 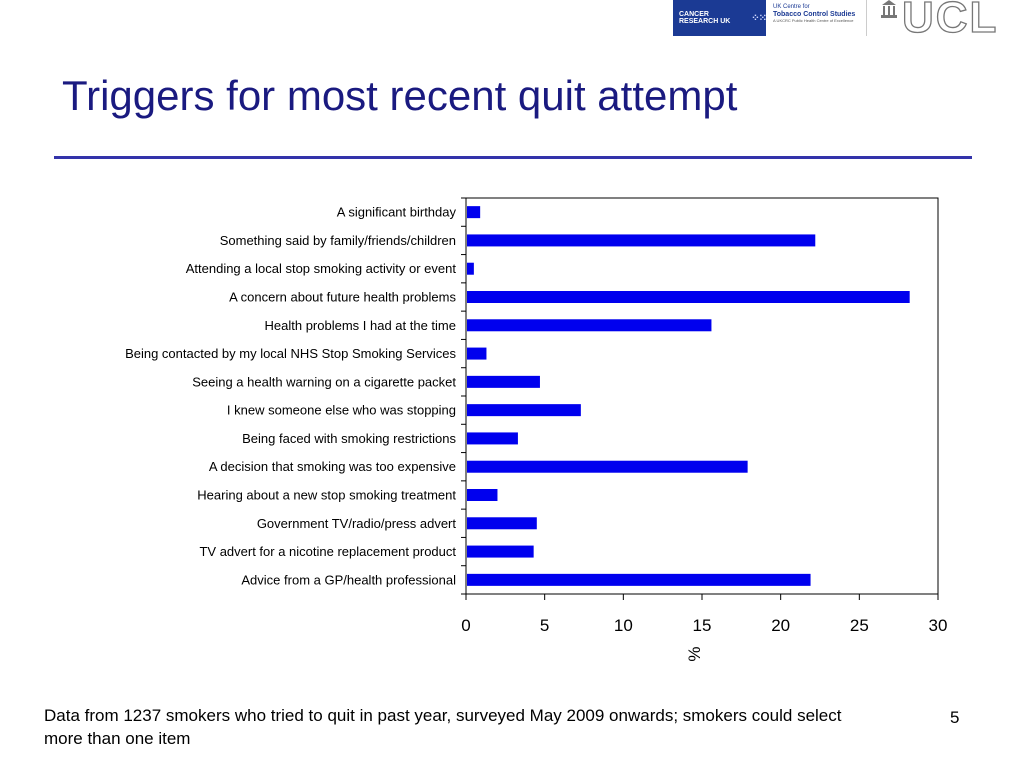 I want to click on category-label: Health problems I had at the time, so click(x=361, y=325).